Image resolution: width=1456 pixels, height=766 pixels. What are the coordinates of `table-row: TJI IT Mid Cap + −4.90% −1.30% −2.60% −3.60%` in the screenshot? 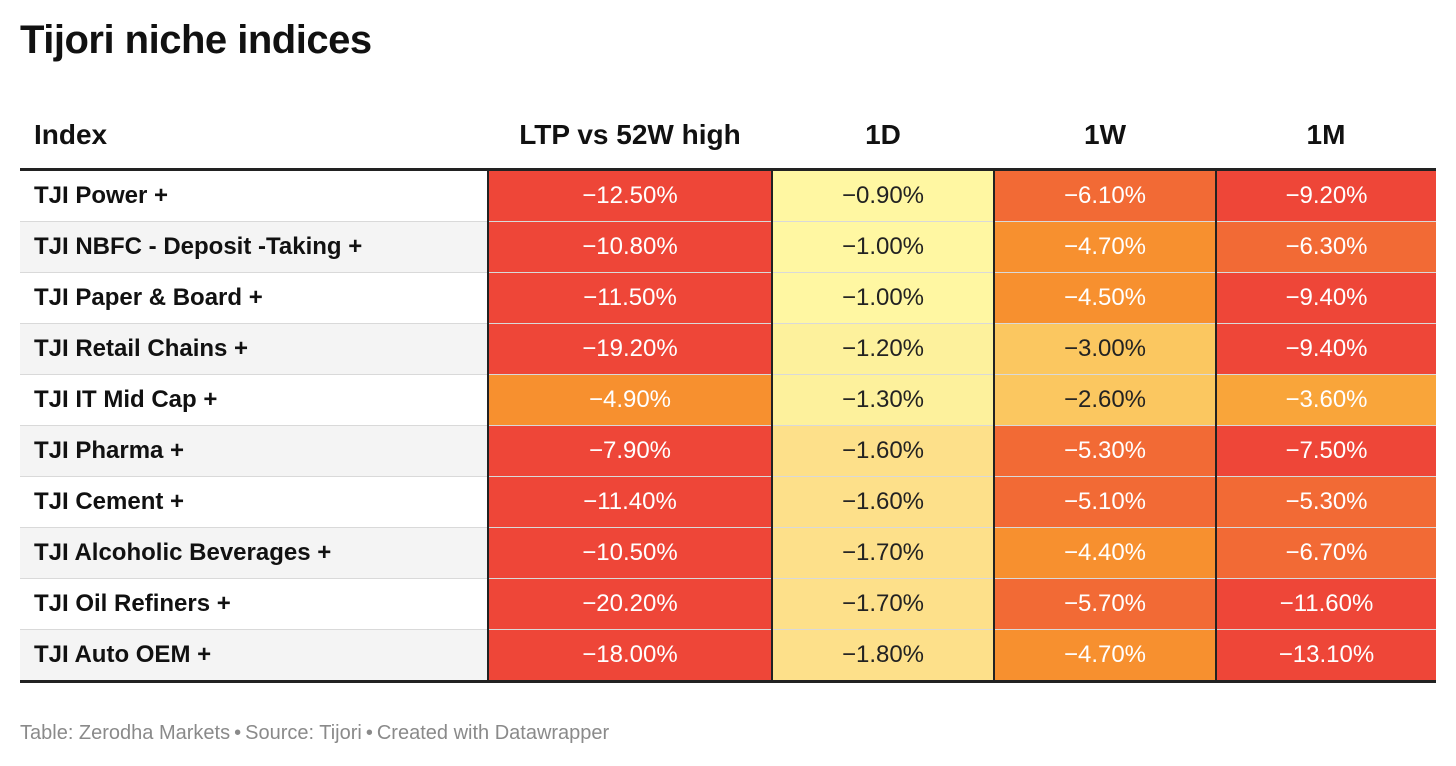 It's located at (728, 400).